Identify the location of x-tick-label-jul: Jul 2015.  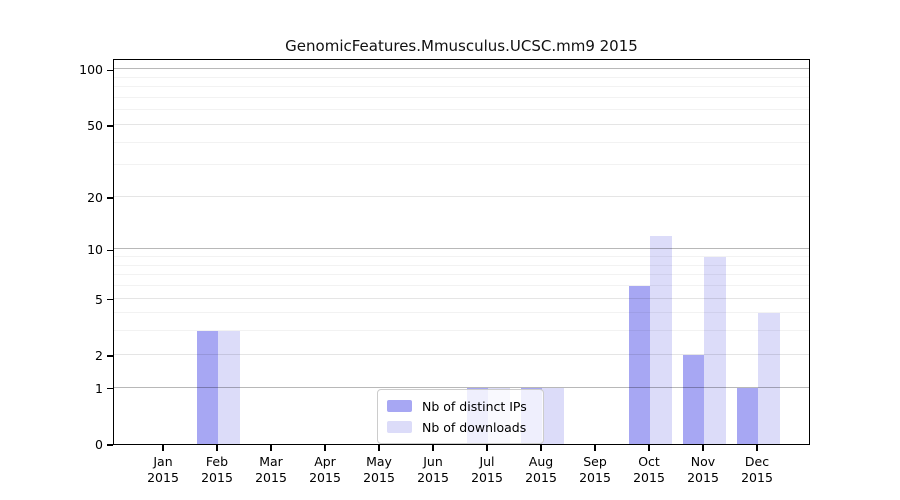
(487, 470).